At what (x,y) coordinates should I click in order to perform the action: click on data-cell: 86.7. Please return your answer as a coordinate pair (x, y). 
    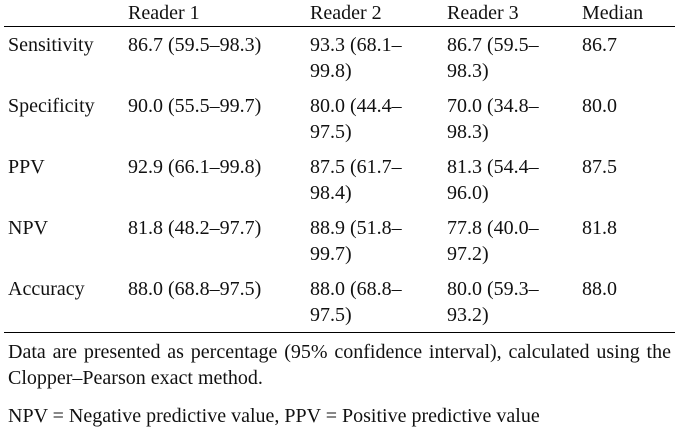
    Looking at the image, I should click on (599, 45).